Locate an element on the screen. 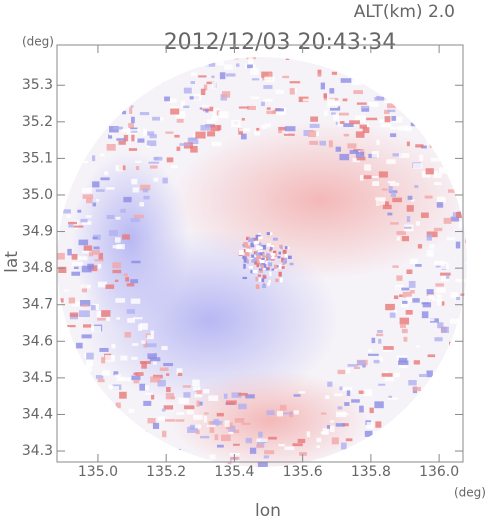  chart-title: 2012/12/03 20:43:34 is located at coordinates (280, 42).